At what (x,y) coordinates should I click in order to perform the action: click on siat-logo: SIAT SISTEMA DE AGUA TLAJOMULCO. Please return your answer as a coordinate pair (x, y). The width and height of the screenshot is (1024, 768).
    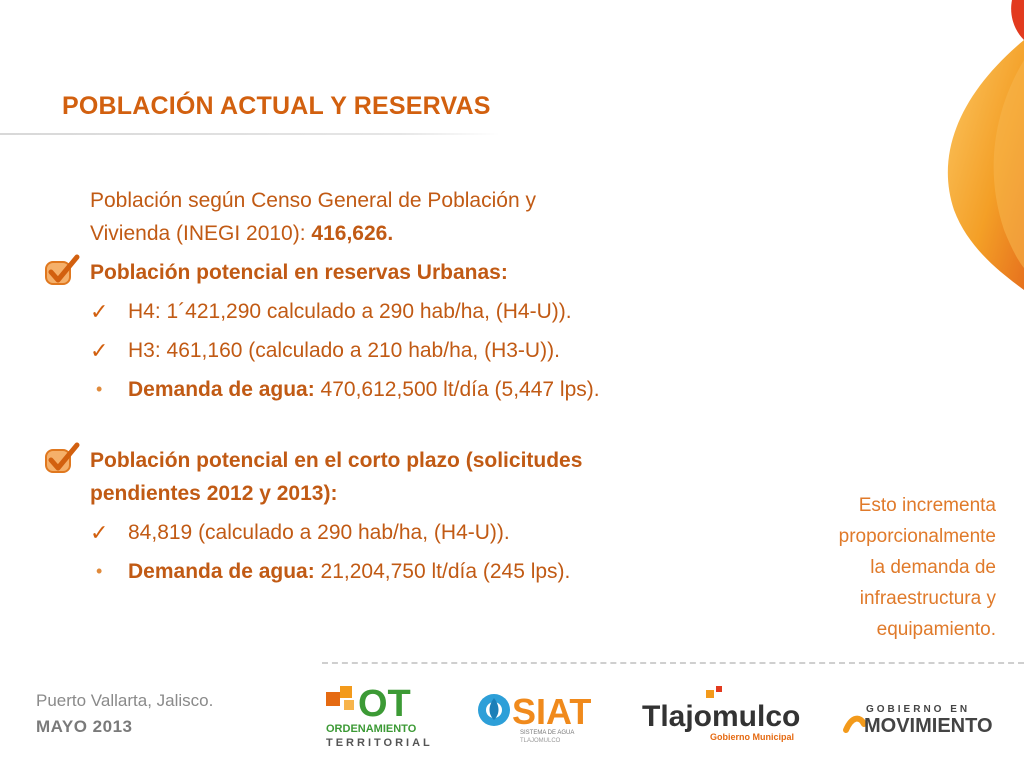
    Looking at the image, I should click on (534, 717).